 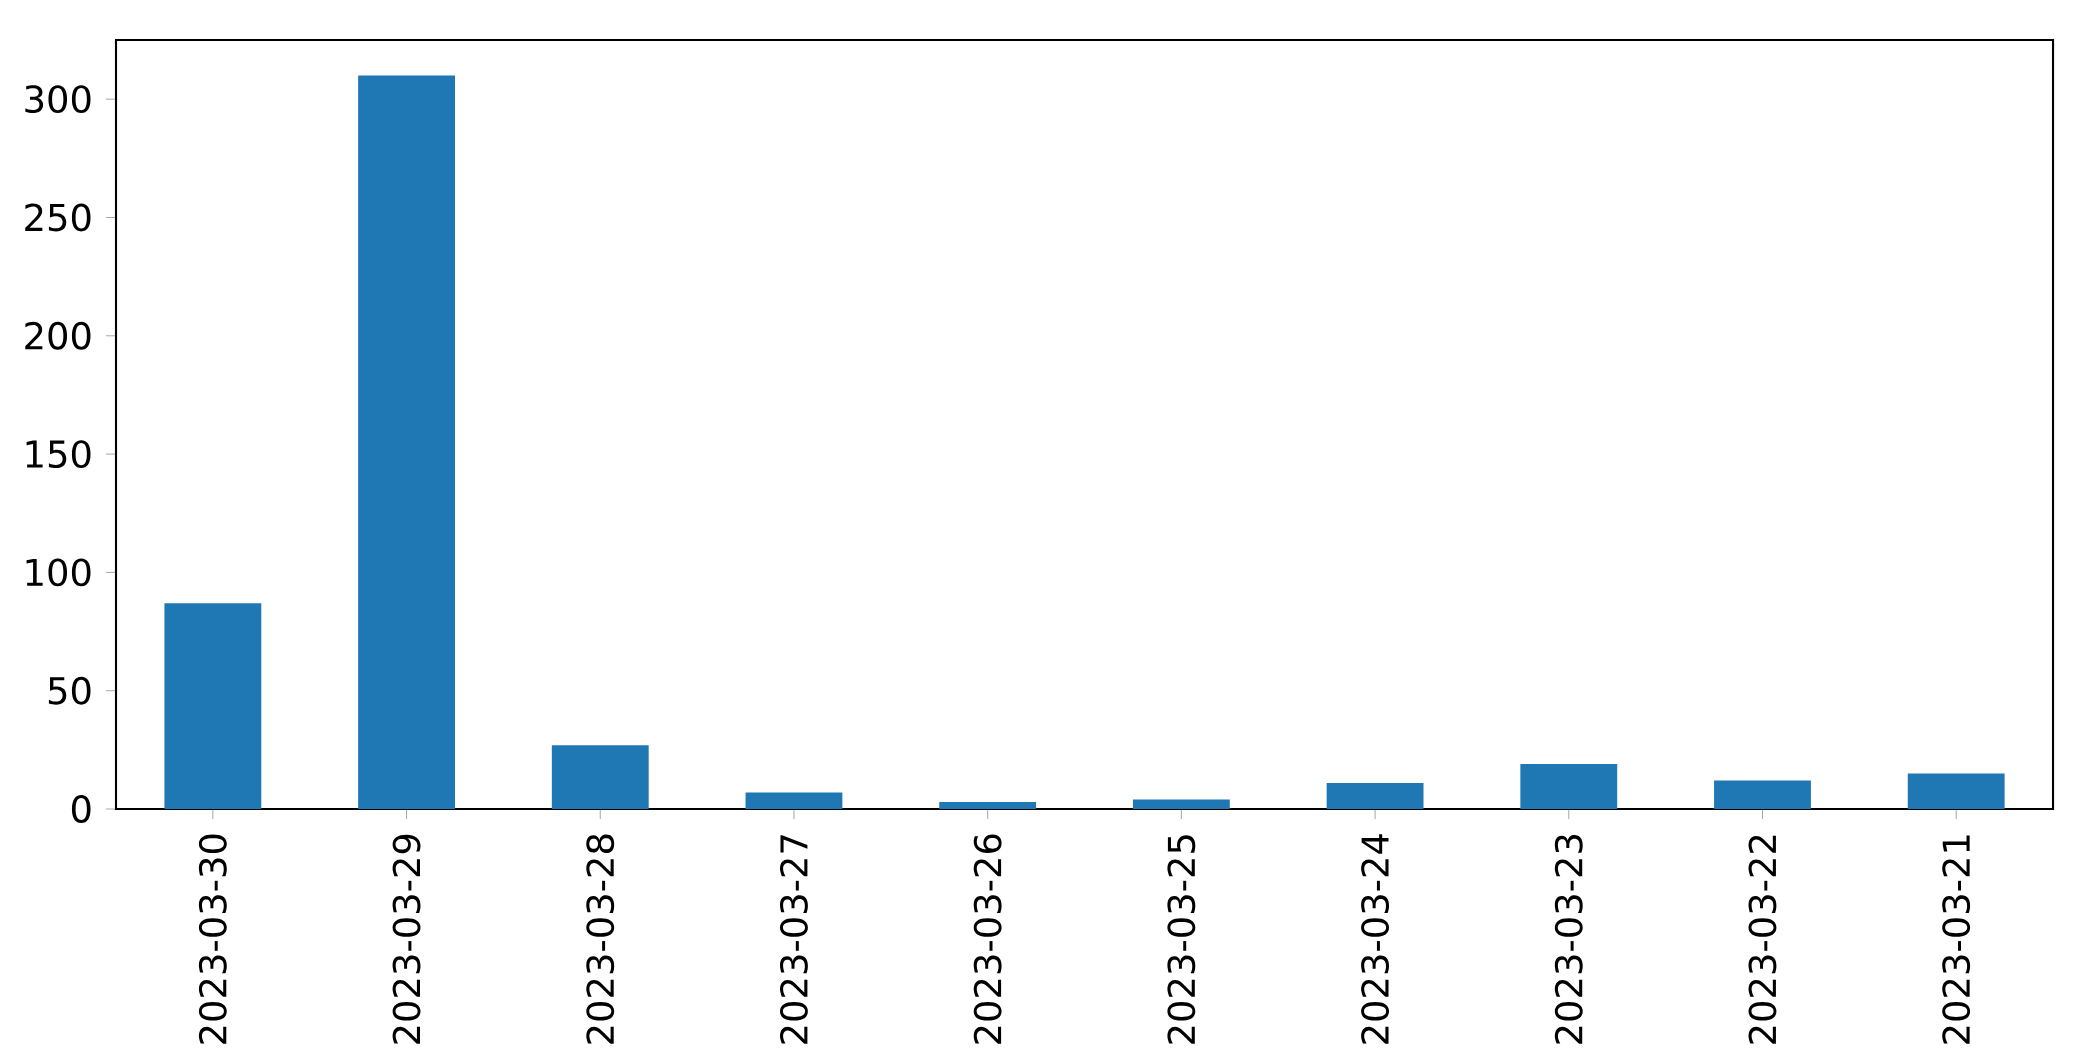 I want to click on x-tick-label: 2023-03-27, so click(x=794, y=939).